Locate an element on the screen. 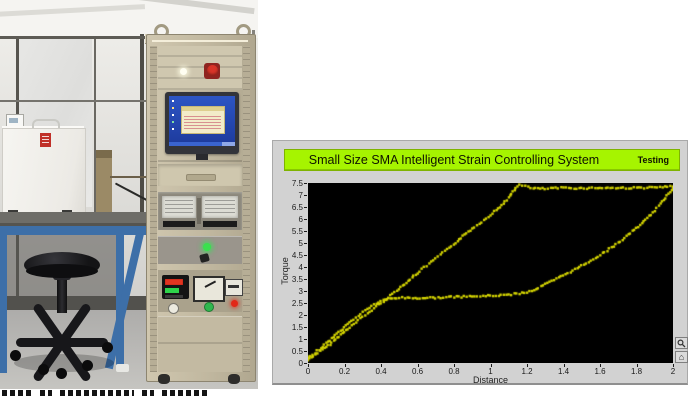 The height and width of the screenshot is (400, 694). x-tick-label: 1 is located at coordinates (490, 371).